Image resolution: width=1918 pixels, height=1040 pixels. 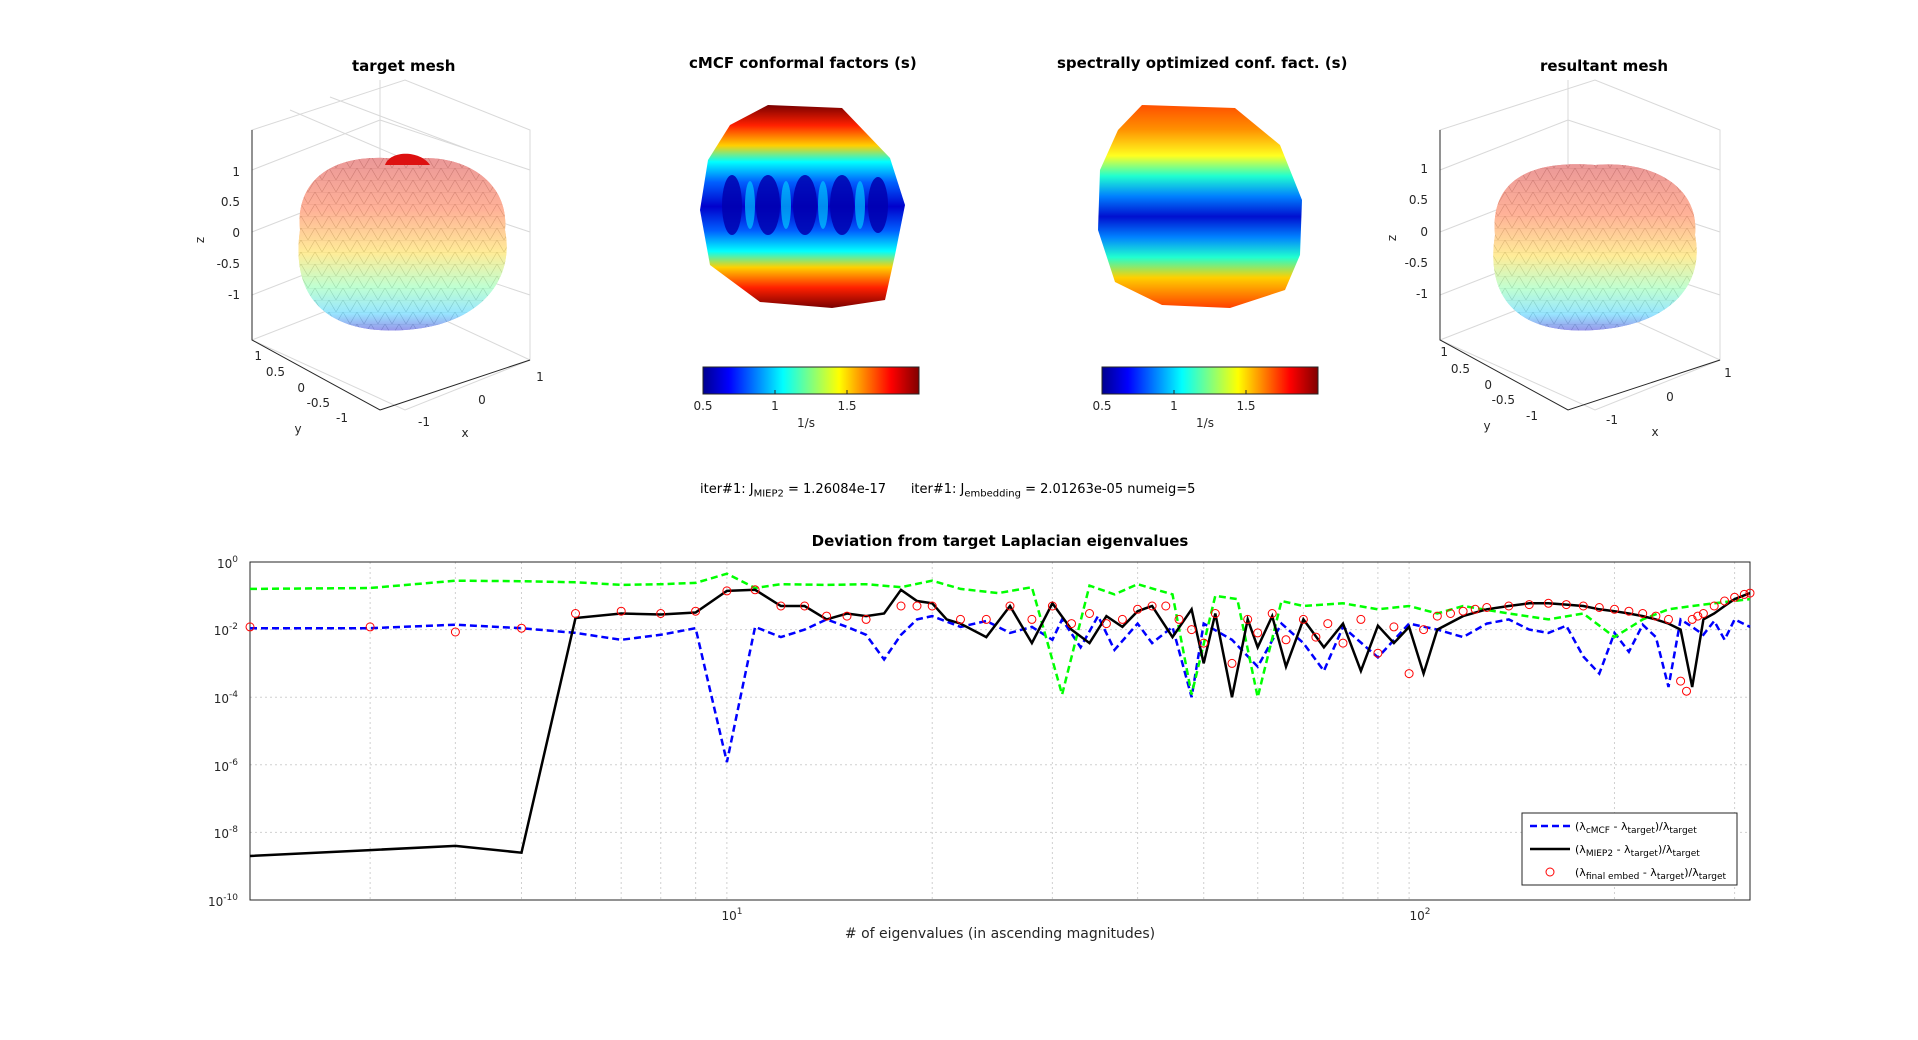 I want to click on y-tick-5: 10⁻¹⁰, so click(x=223, y=901).